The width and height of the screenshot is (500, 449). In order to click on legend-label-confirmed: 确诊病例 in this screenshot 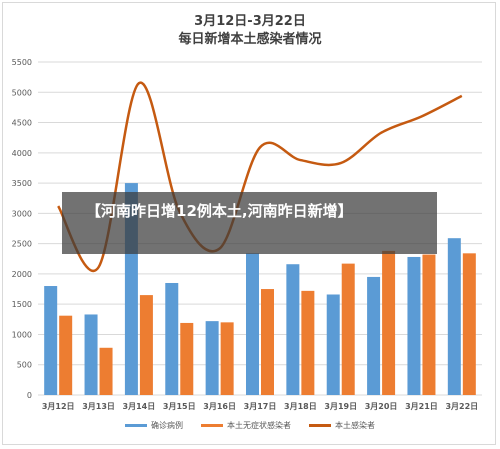, I will do `click(167, 425)`.